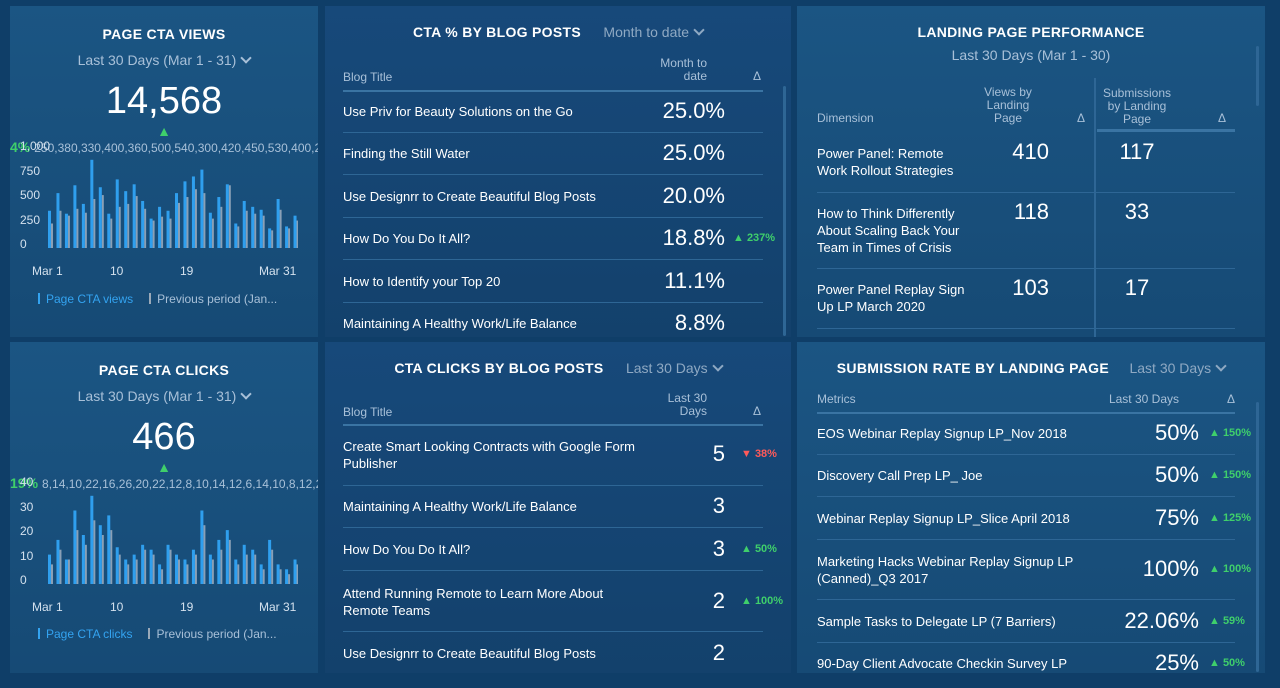 This screenshot has width=1280, height=688. What do you see at coordinates (1034, 476) in the screenshot?
I see `table-row: Discovery Call Prep LP_ Joe 50% ▲ 150%` at bounding box center [1034, 476].